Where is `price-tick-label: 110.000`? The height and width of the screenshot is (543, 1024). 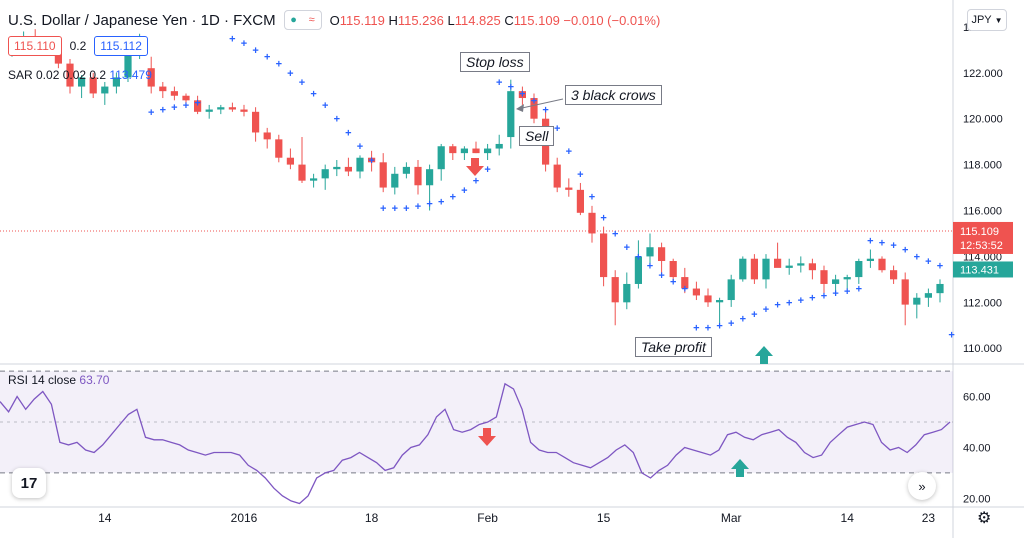 price-tick-label: 110.000 is located at coordinates (982, 349).